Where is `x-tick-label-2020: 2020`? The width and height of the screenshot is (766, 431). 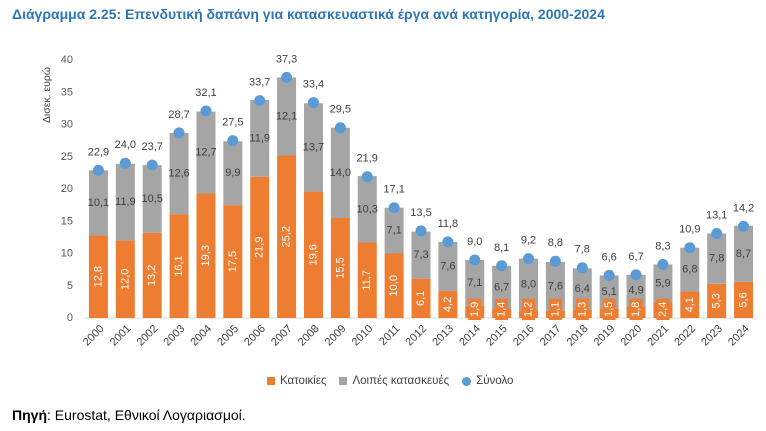 x-tick-label-2020: 2020 is located at coordinates (631, 336).